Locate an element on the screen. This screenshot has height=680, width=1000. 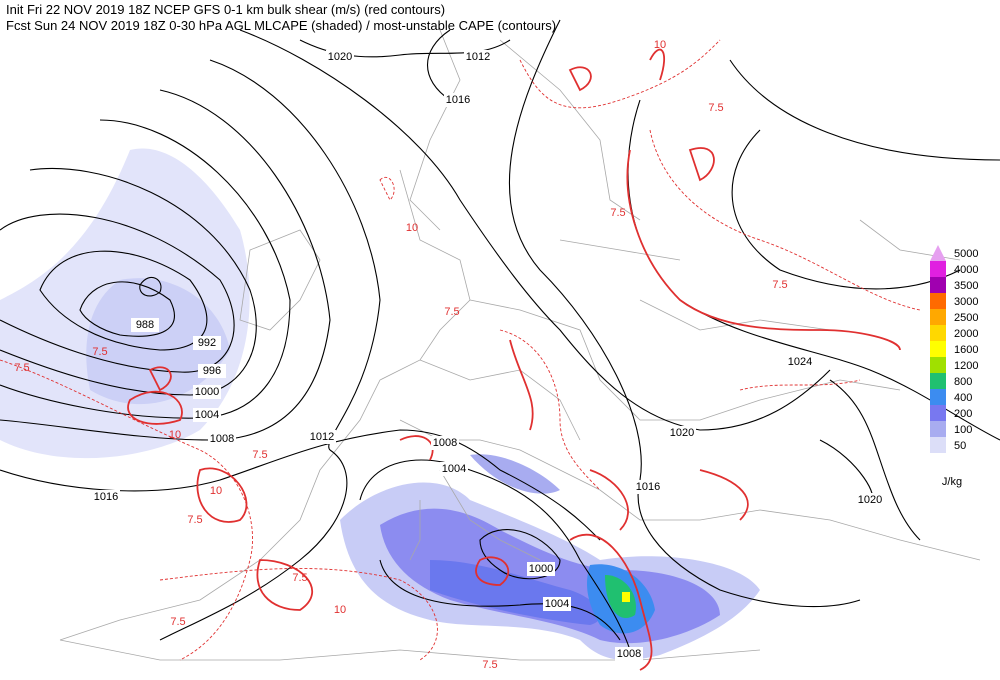
colorbar-label: 400 is located at coordinates (963, 398).